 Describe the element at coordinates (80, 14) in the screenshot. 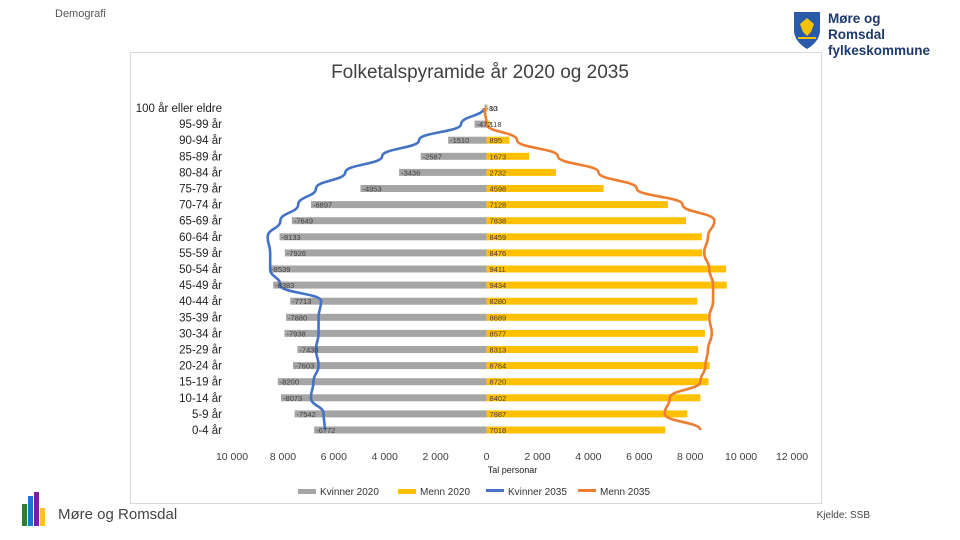

I see `section-title: Demografi` at that location.